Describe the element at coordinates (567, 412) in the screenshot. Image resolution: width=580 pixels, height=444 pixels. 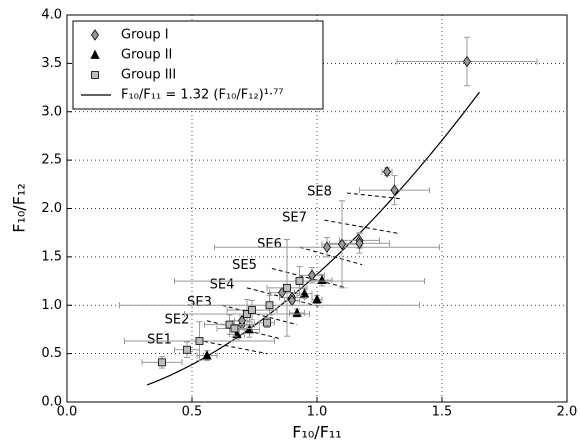
I see `x-tick-label: 2.0` at that location.